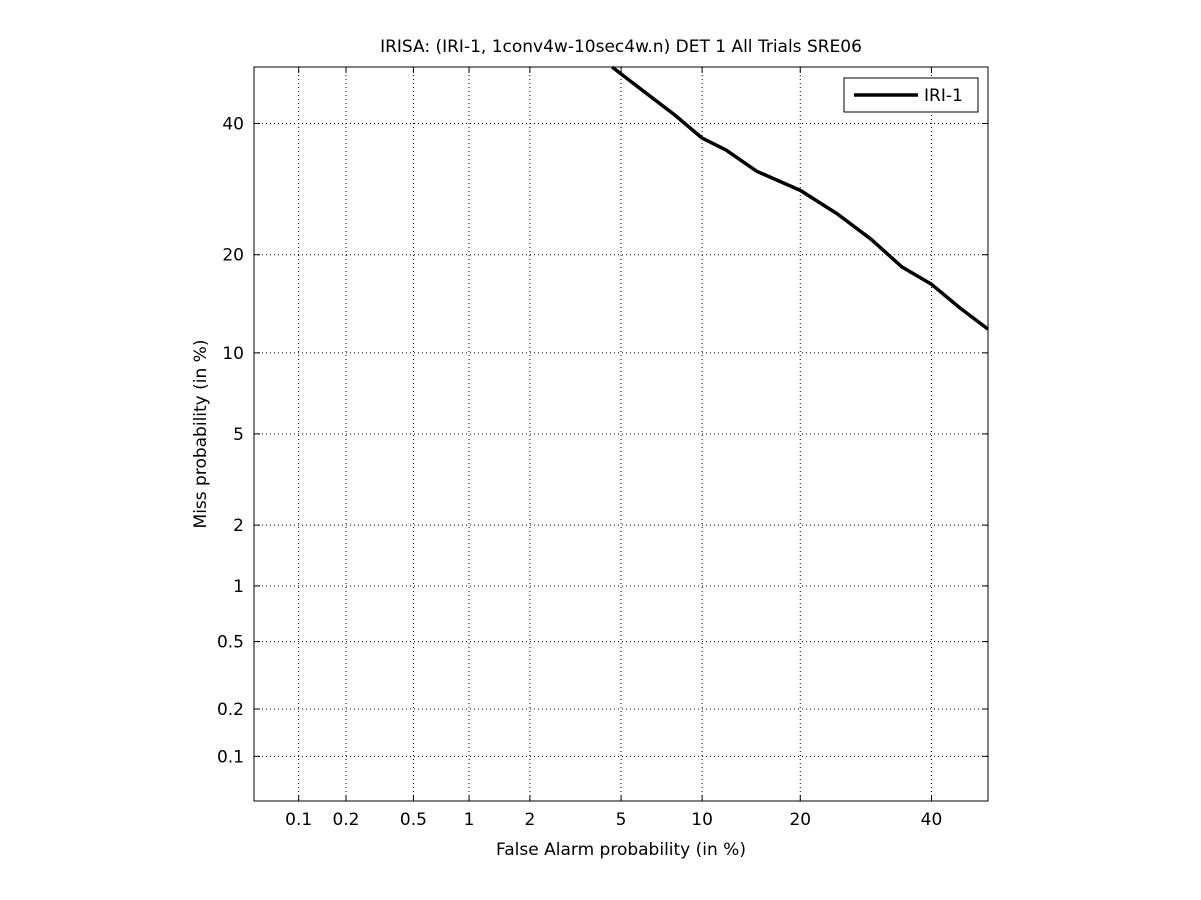 The image size is (1201, 900). What do you see at coordinates (529, 820) in the screenshot?
I see `x-tick-label: 2` at bounding box center [529, 820].